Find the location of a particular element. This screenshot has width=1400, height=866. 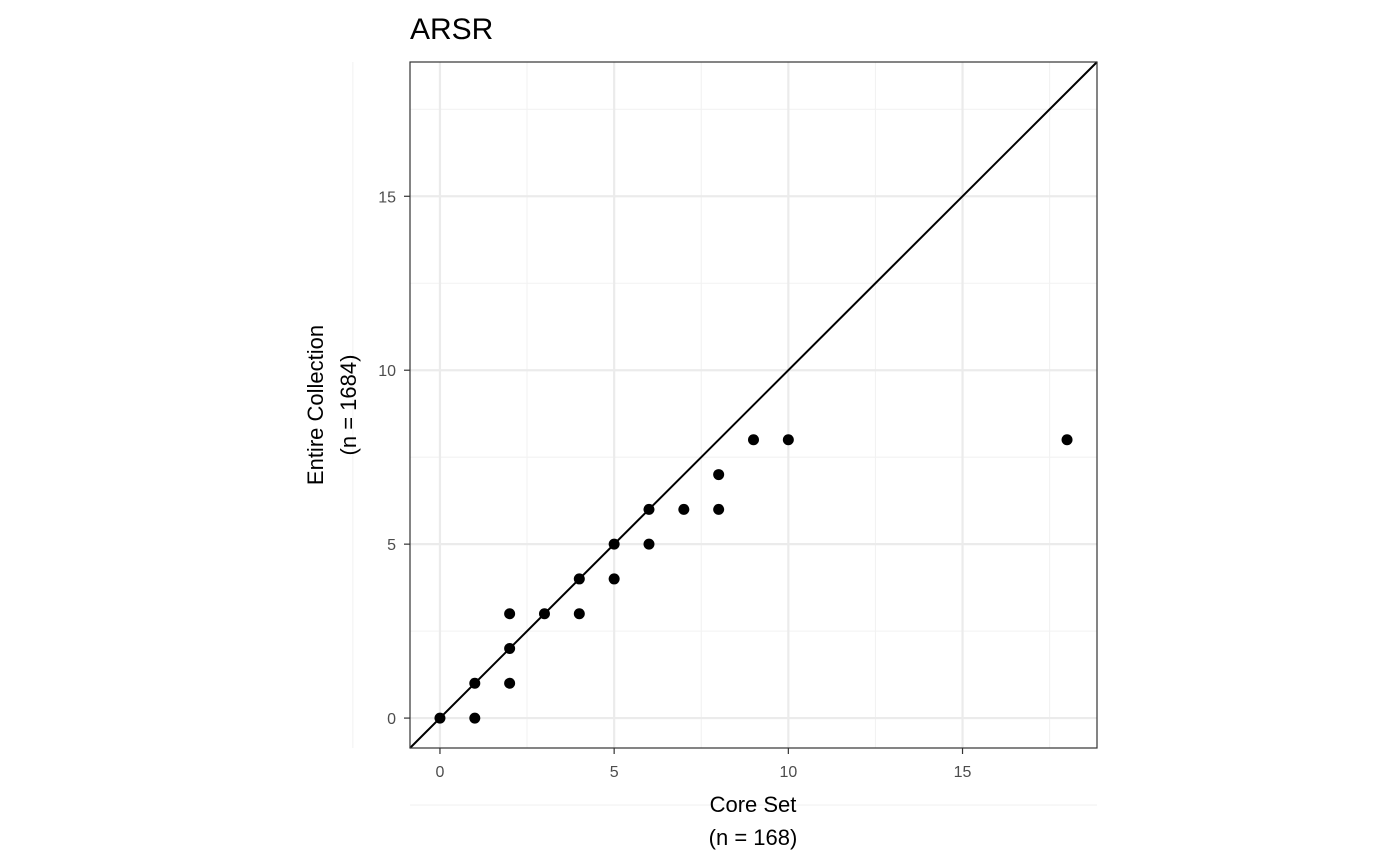

y-axis-title-line1: Entire Collection is located at coordinates (315, 405).